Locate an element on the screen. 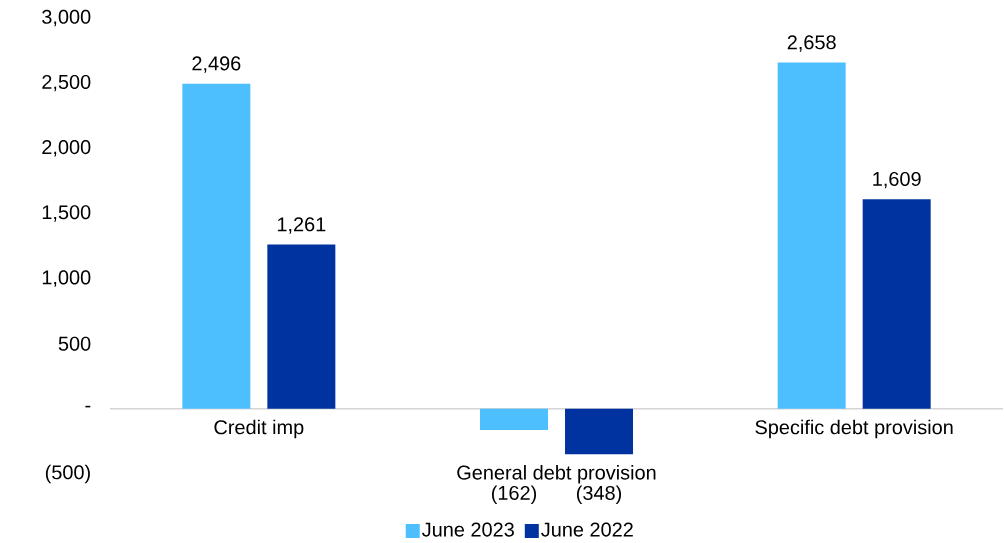 The image size is (1004, 543). y-tick-label: 2,000 is located at coordinates (66, 148).